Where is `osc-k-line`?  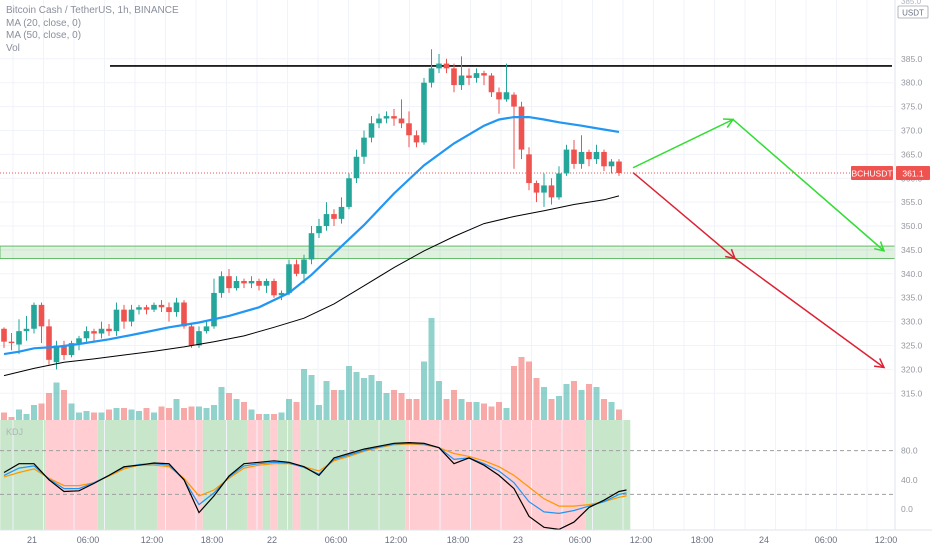
osc-k-line is located at coordinates (315, 486).